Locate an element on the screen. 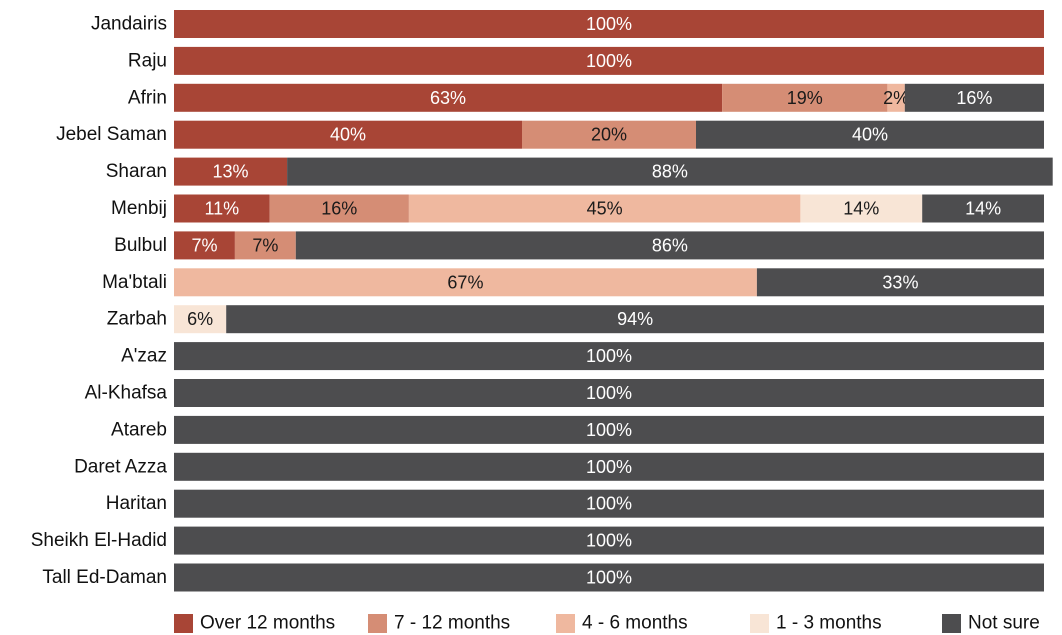 This screenshot has height=635, width=1062. data-label-over-12-months-raju: 100% is located at coordinates (609, 61).